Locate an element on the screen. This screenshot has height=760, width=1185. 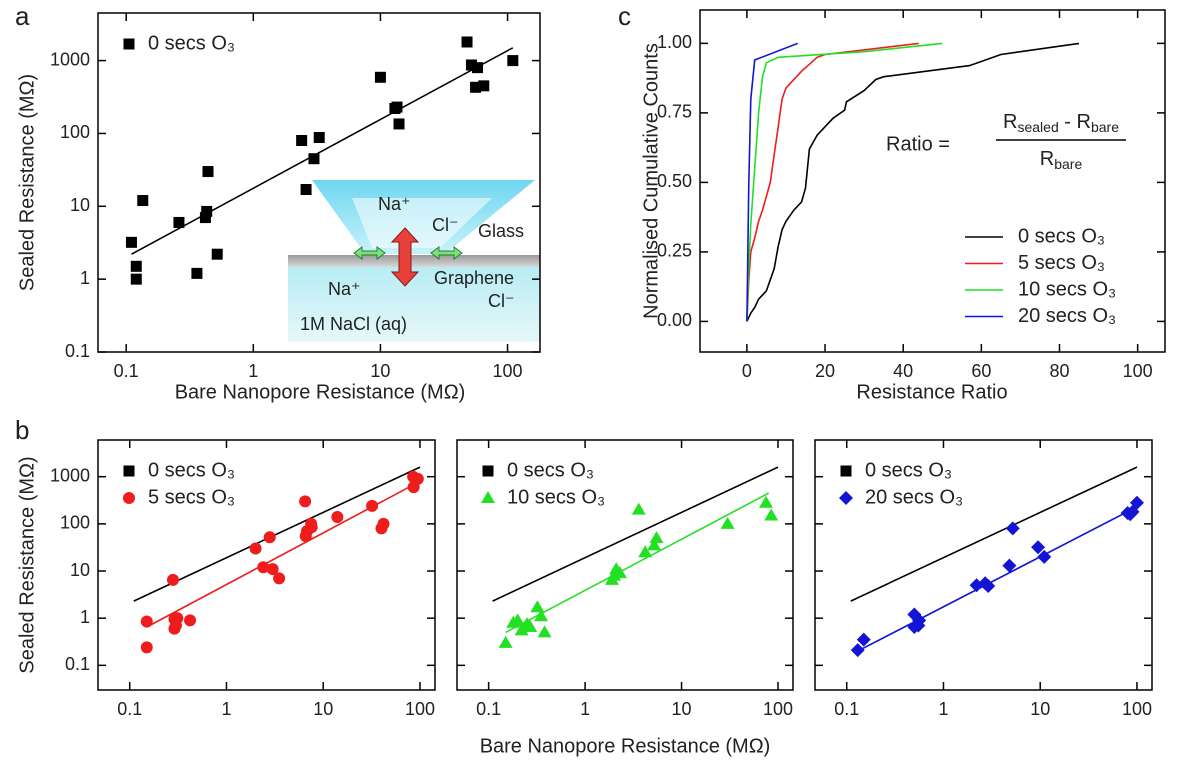
y-tick-label: 0.1 is located at coordinates (77, 351).